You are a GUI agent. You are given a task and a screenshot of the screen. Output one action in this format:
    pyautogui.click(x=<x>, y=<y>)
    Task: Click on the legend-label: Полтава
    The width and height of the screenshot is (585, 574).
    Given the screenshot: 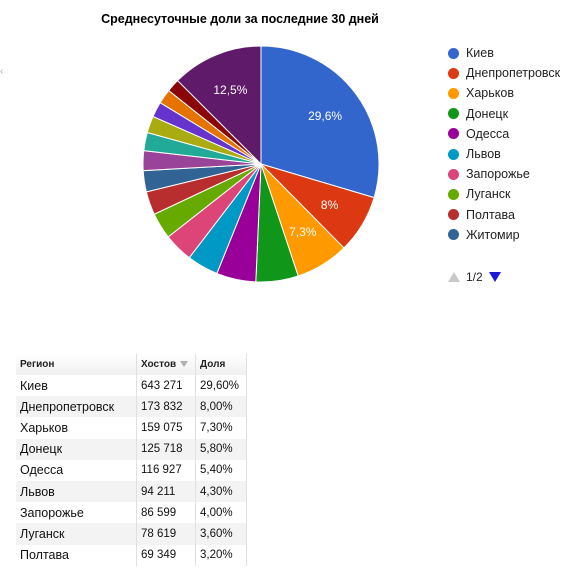 What is the action you would take?
    pyautogui.click(x=490, y=214)
    